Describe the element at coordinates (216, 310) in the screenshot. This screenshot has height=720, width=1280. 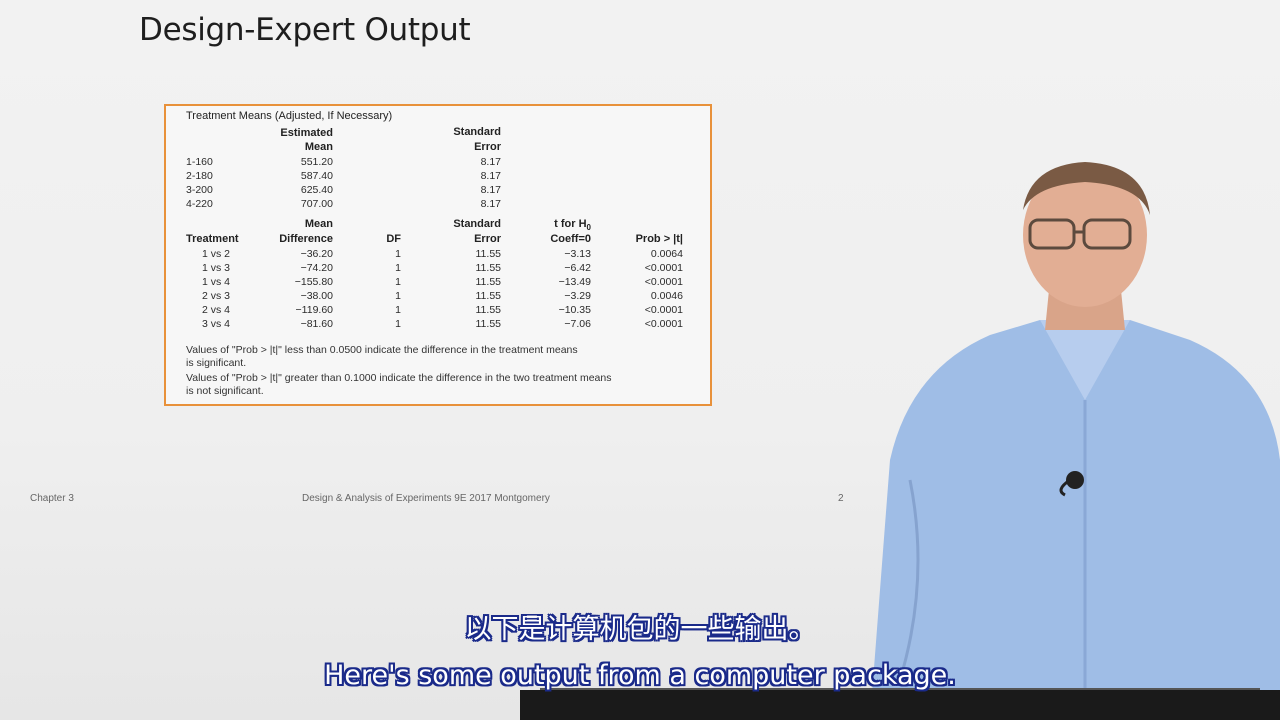
I see `diff-row-treatment: 2 vs 4` at that location.